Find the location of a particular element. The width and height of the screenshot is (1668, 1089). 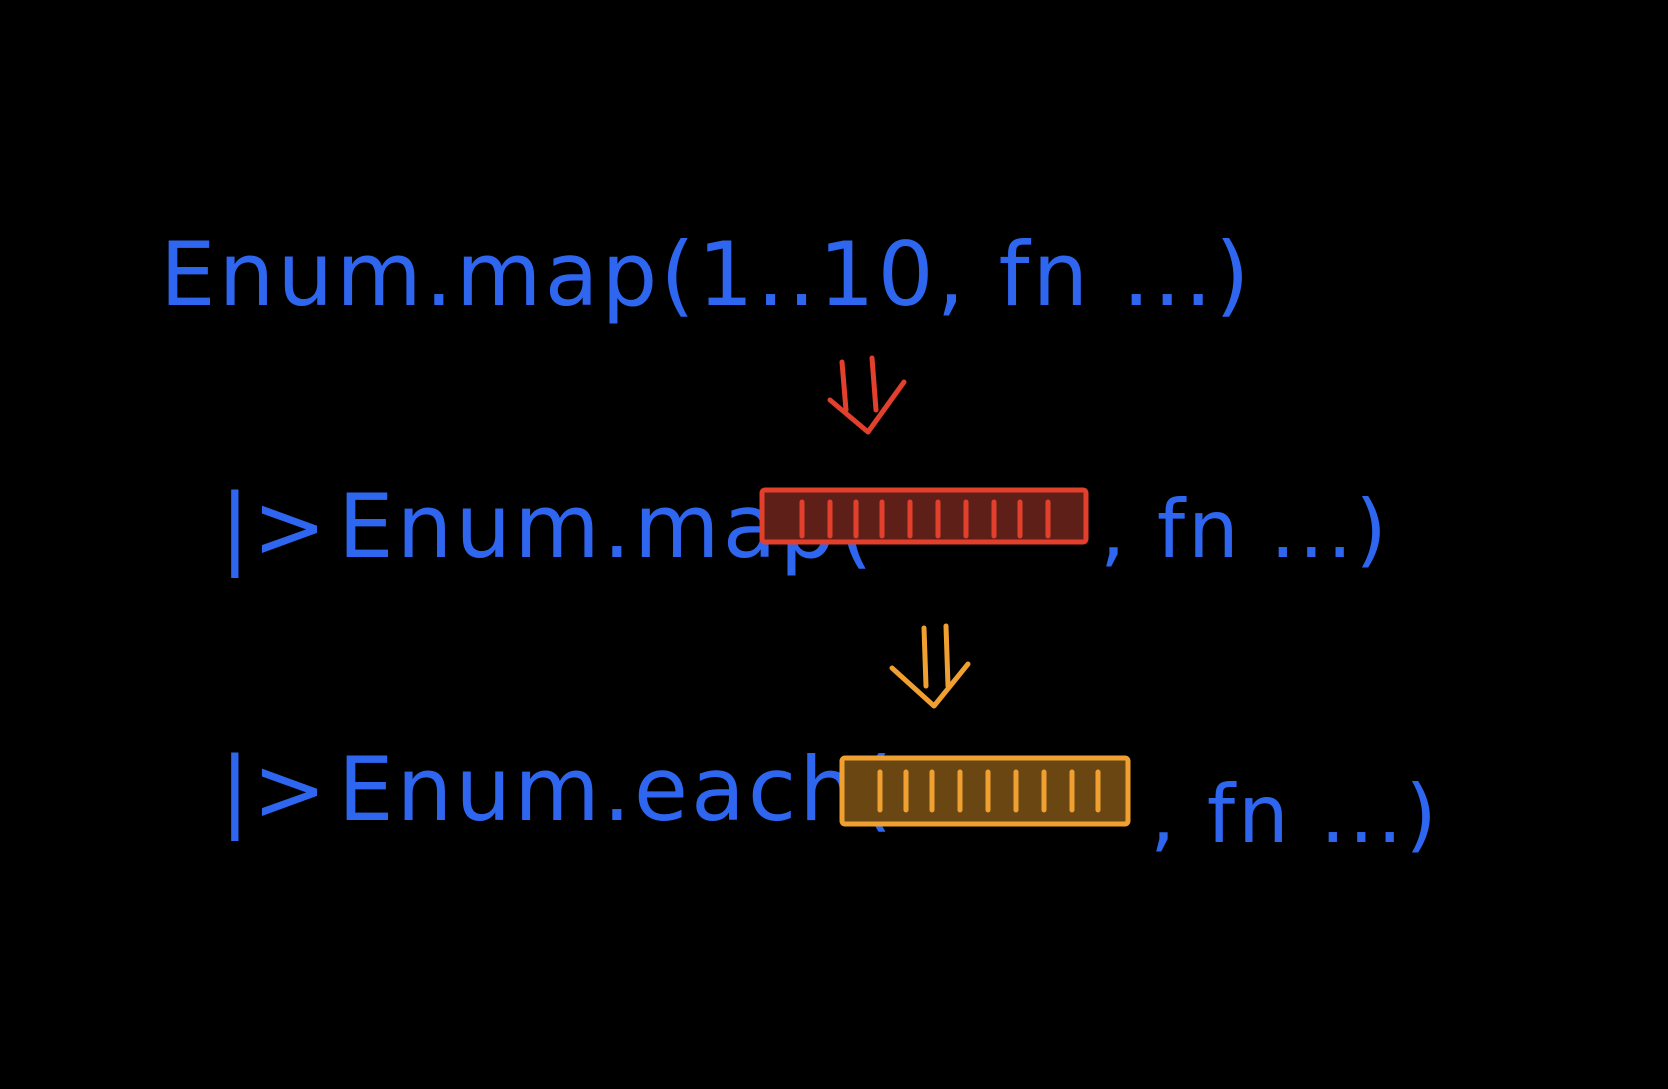

line-3-tail: , fn ...) is located at coordinates (1295, 814).